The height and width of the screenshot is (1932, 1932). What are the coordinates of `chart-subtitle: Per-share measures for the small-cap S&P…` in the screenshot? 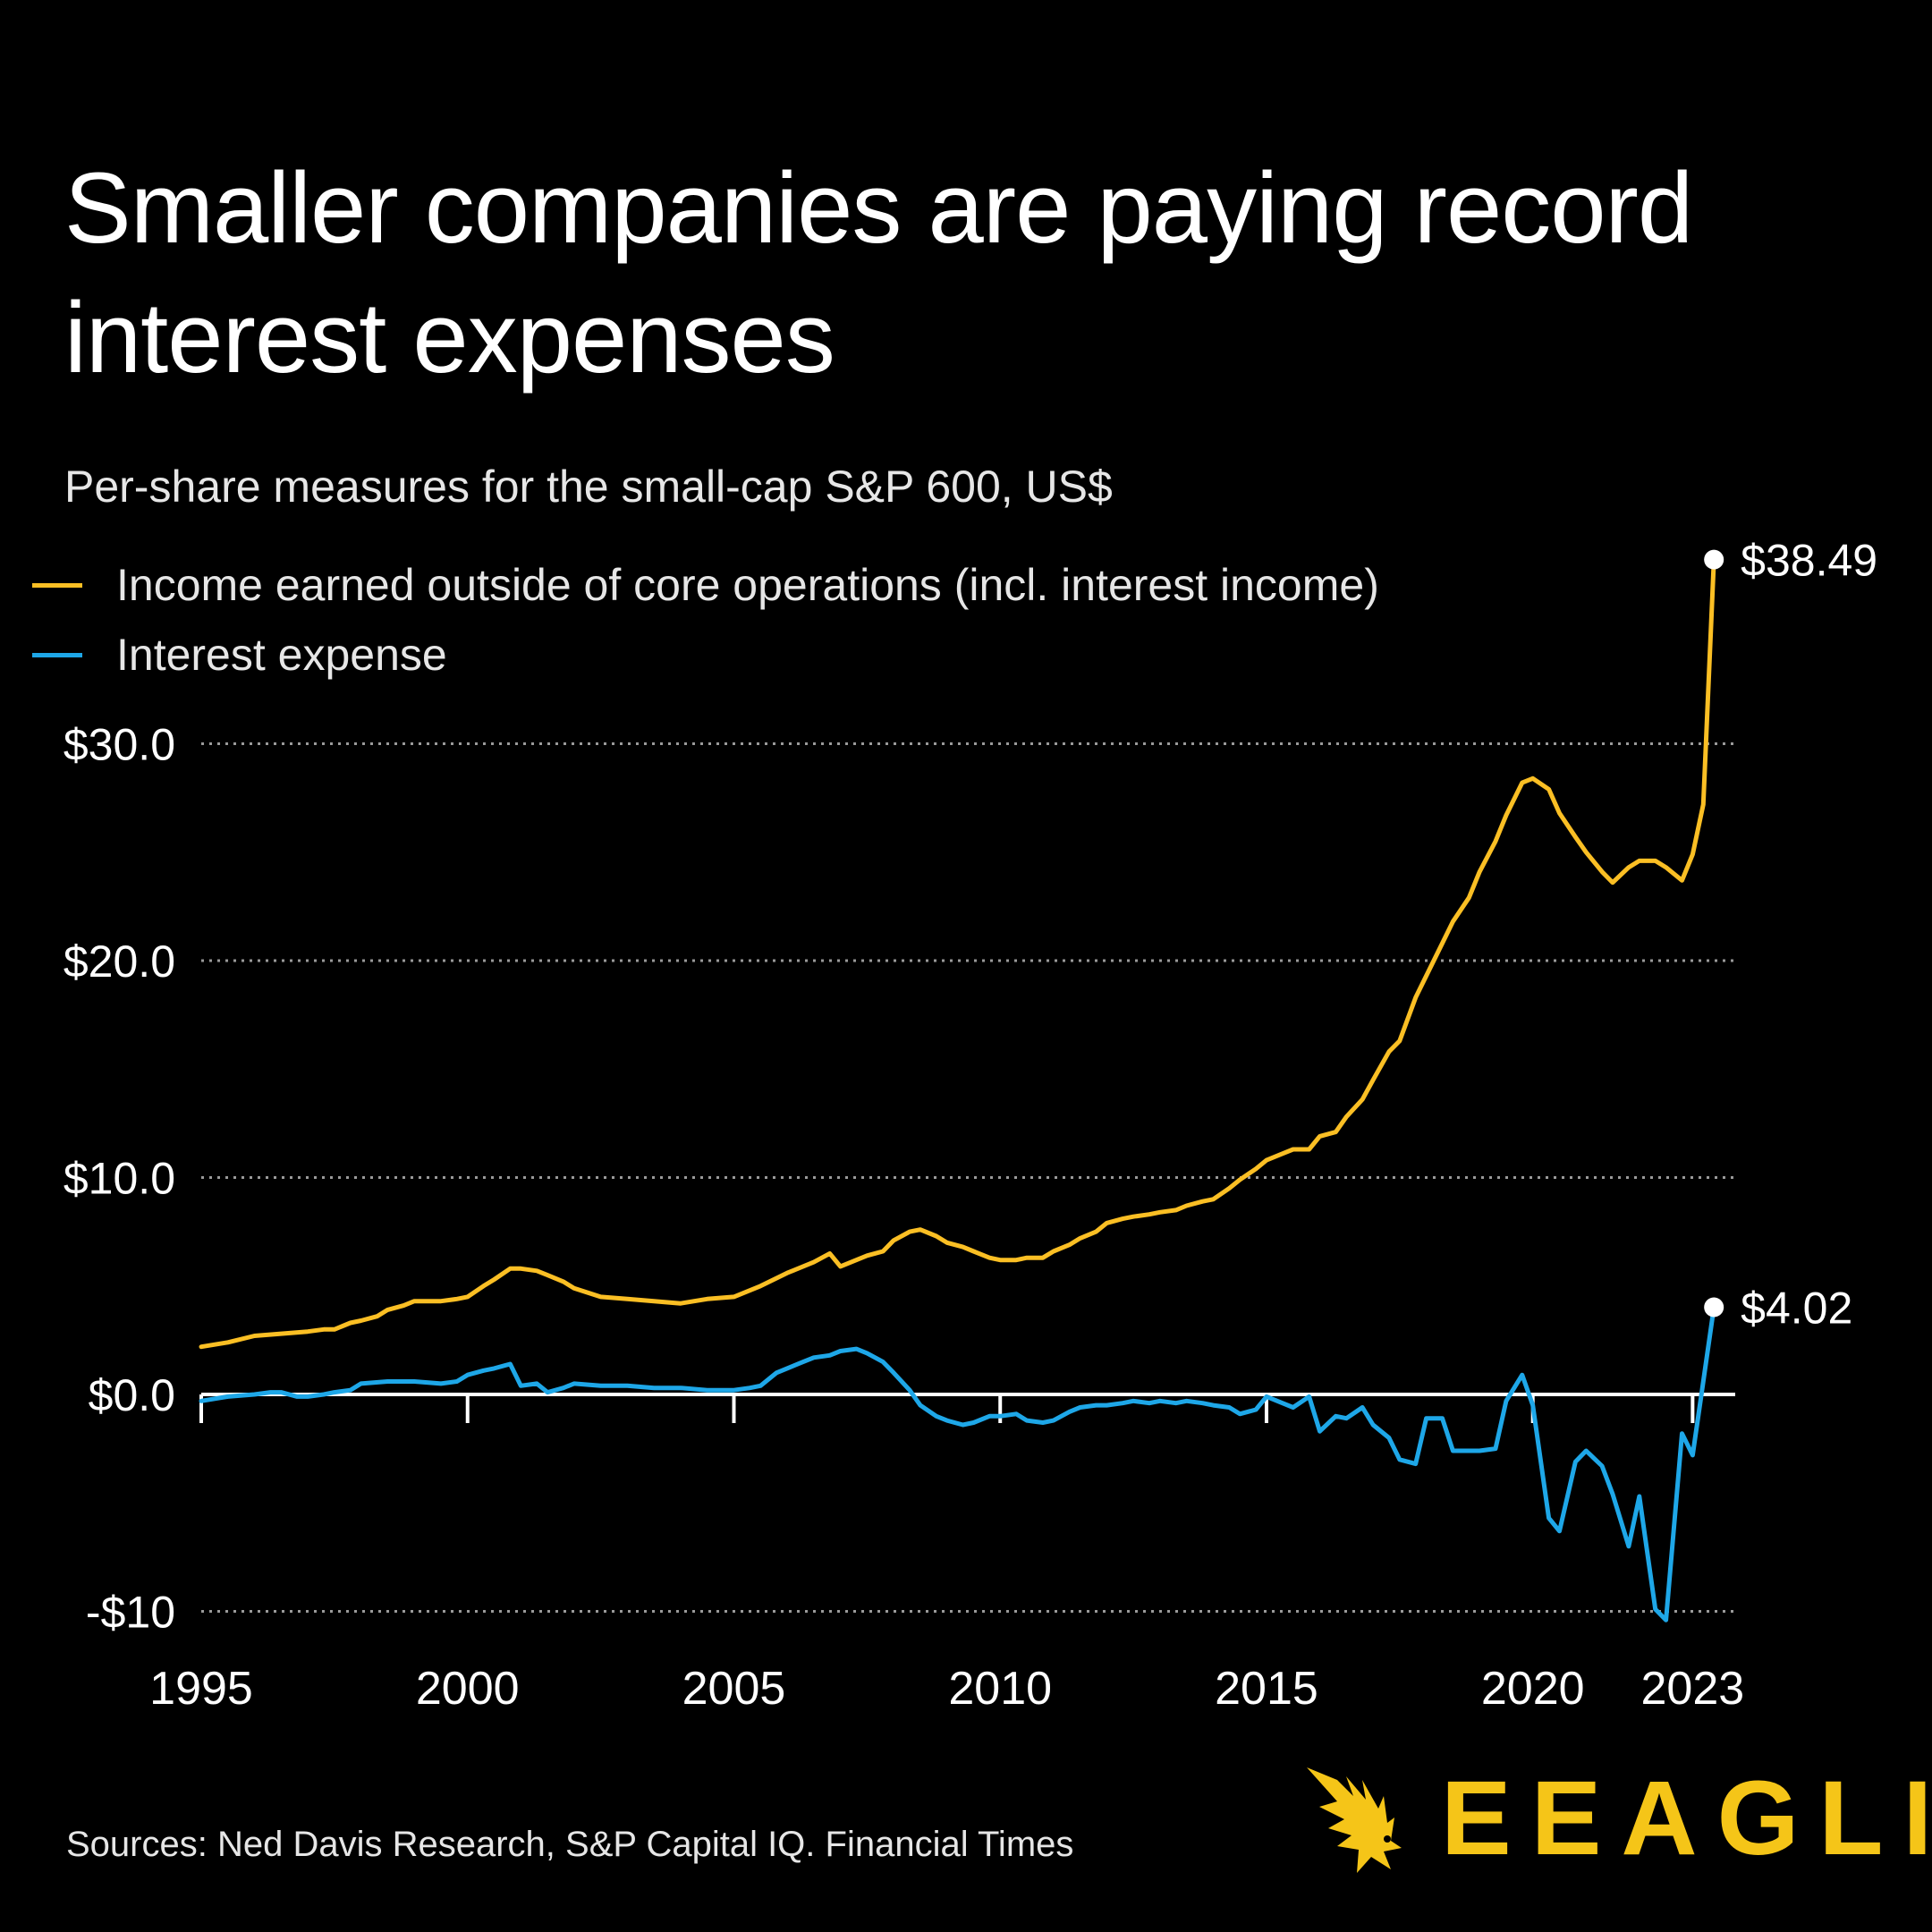 It's located at (588, 487).